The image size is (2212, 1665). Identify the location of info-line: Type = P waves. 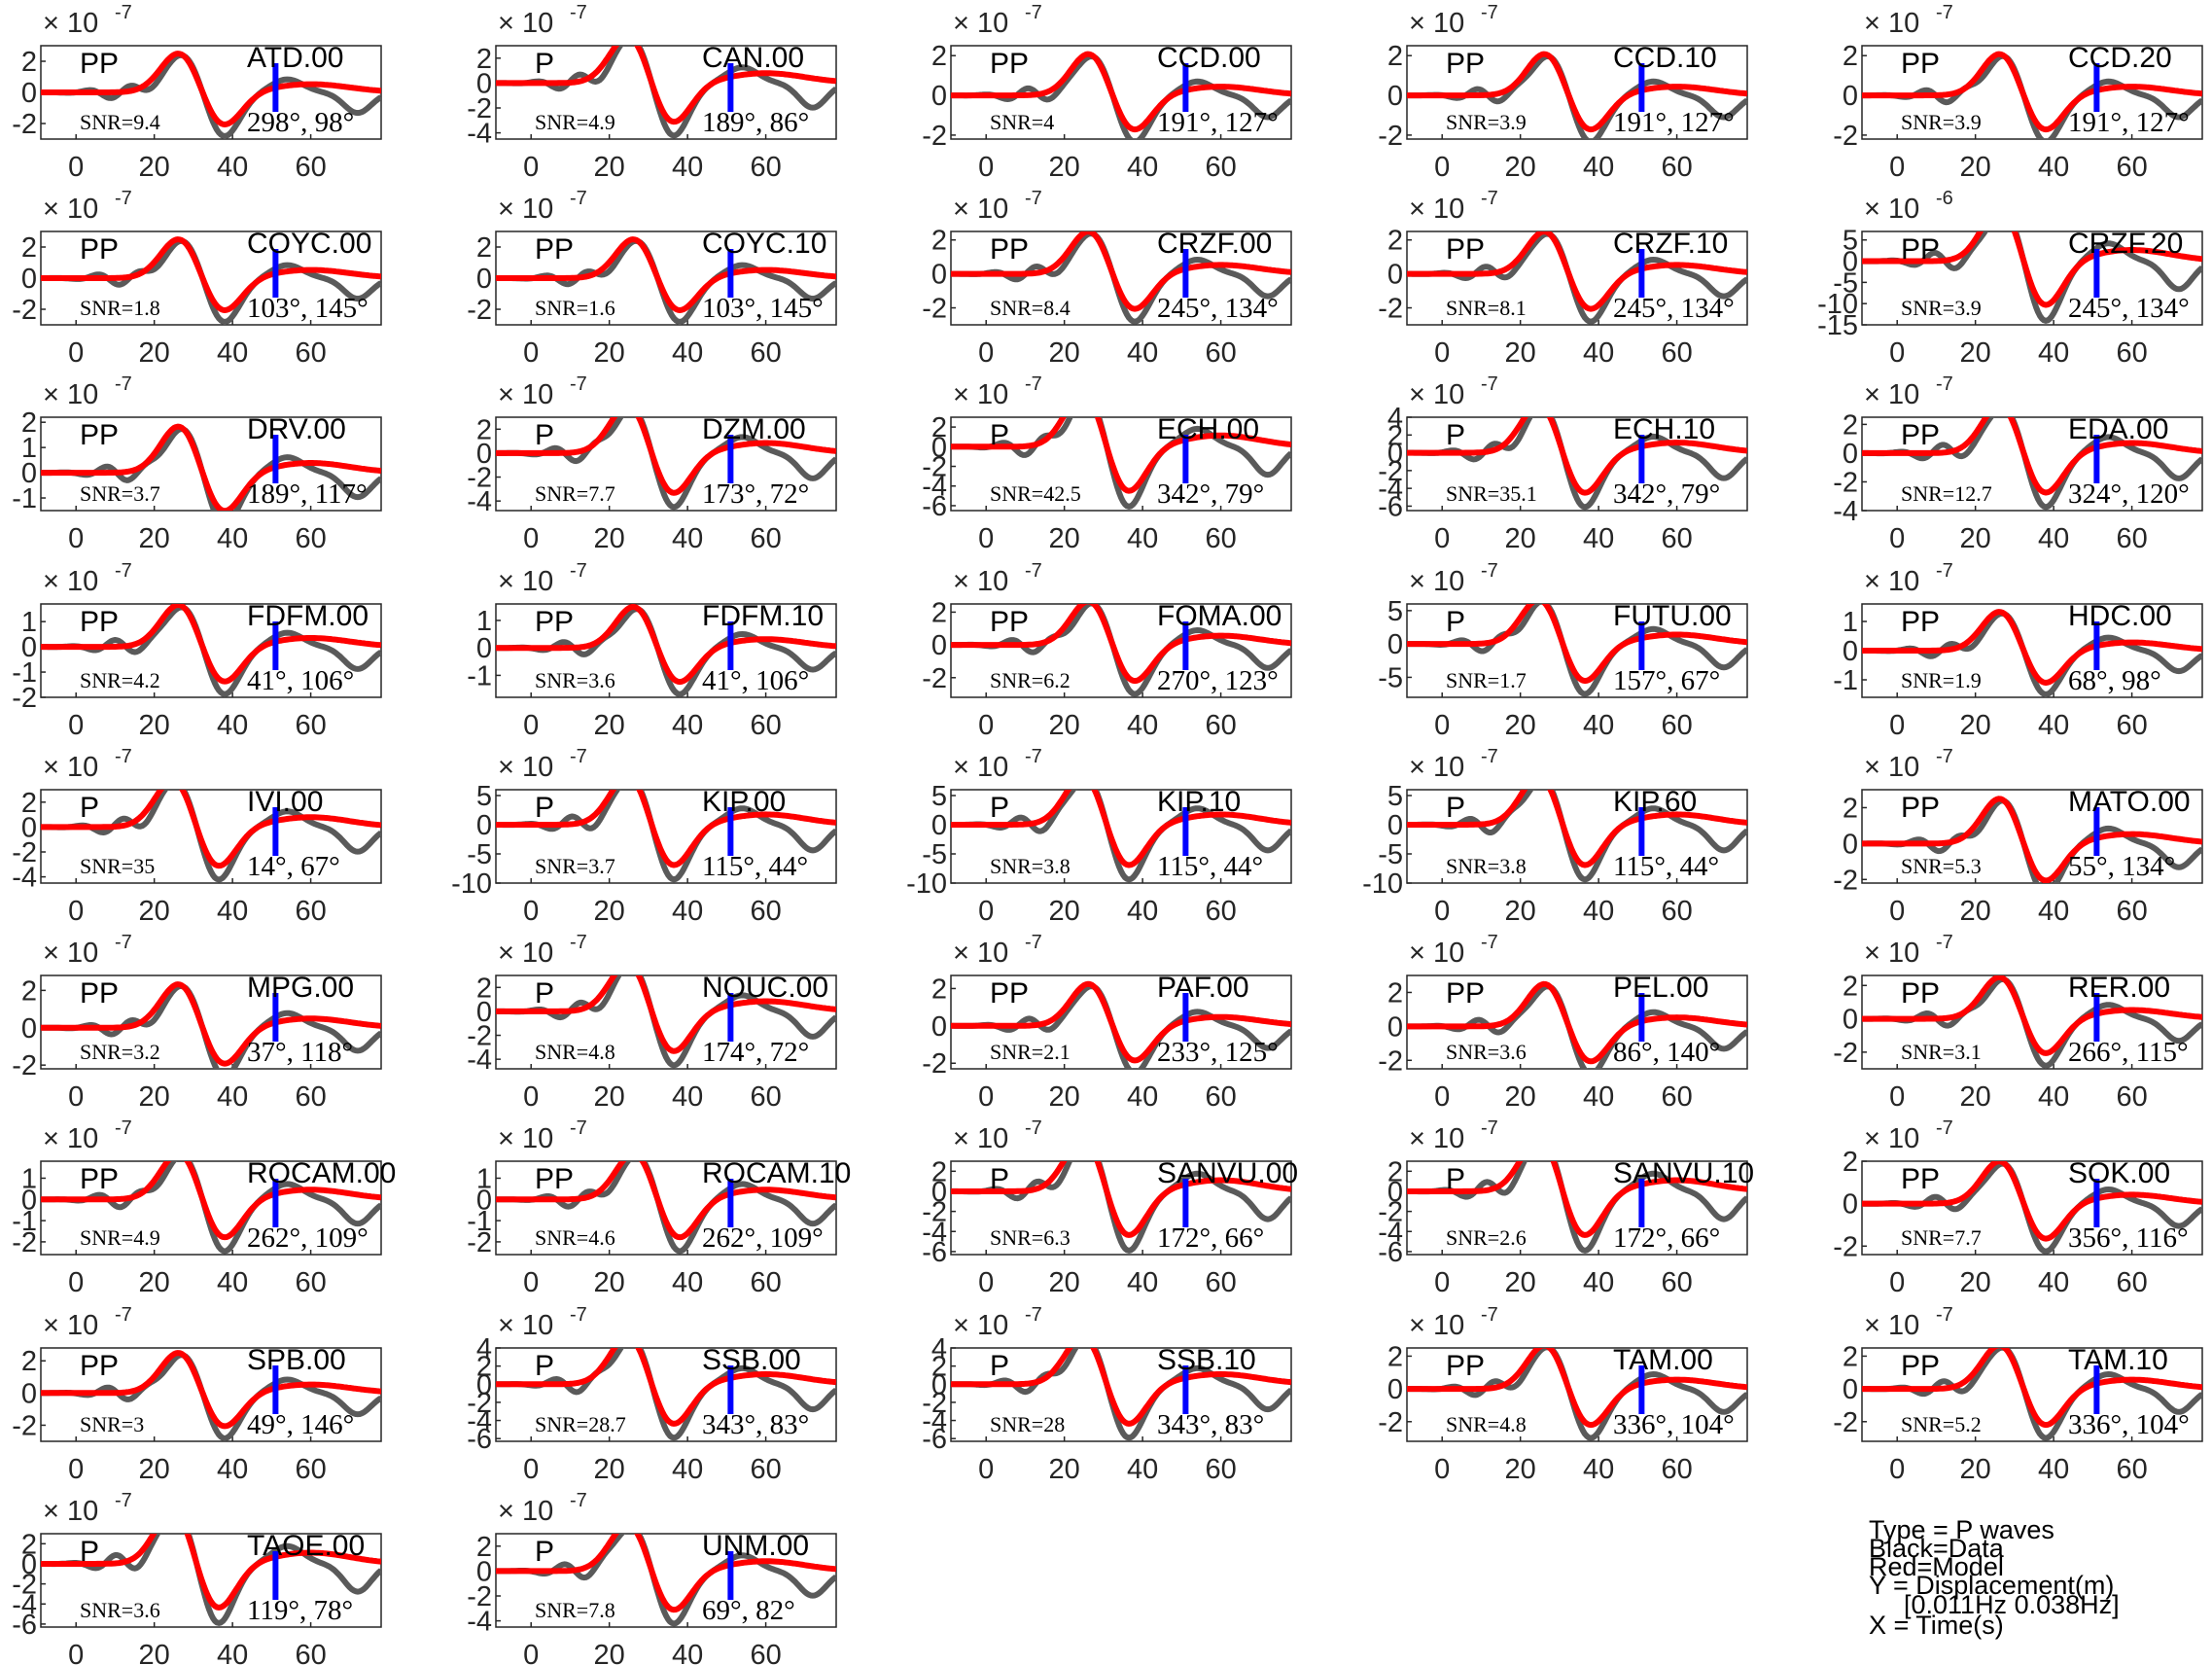
(1961, 1529).